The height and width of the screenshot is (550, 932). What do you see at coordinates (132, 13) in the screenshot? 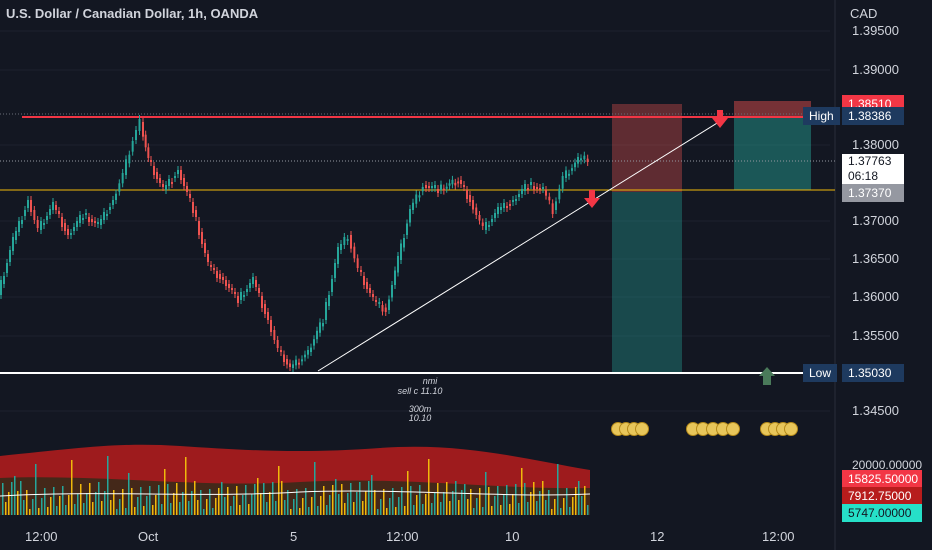
I see `chart-title: U.S. Dollar / Canadian Dollar, 1h, OANDA` at bounding box center [132, 13].